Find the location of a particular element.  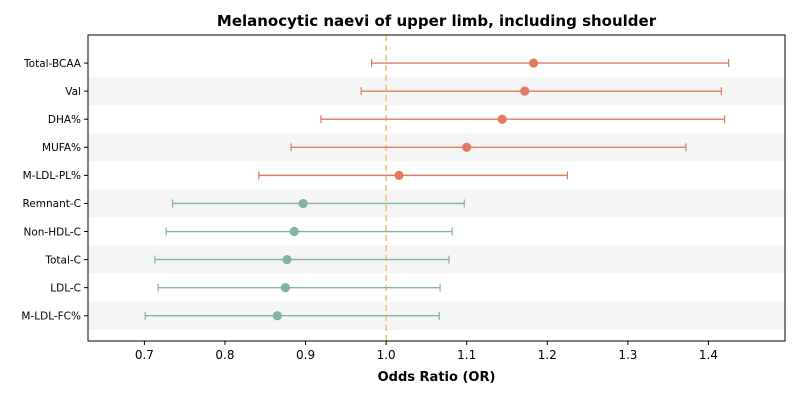

x-axis-ticks: 0.7 0.8 0.9 1.0 1.1 1.2 1.3 1.4 is located at coordinates (426, 351).